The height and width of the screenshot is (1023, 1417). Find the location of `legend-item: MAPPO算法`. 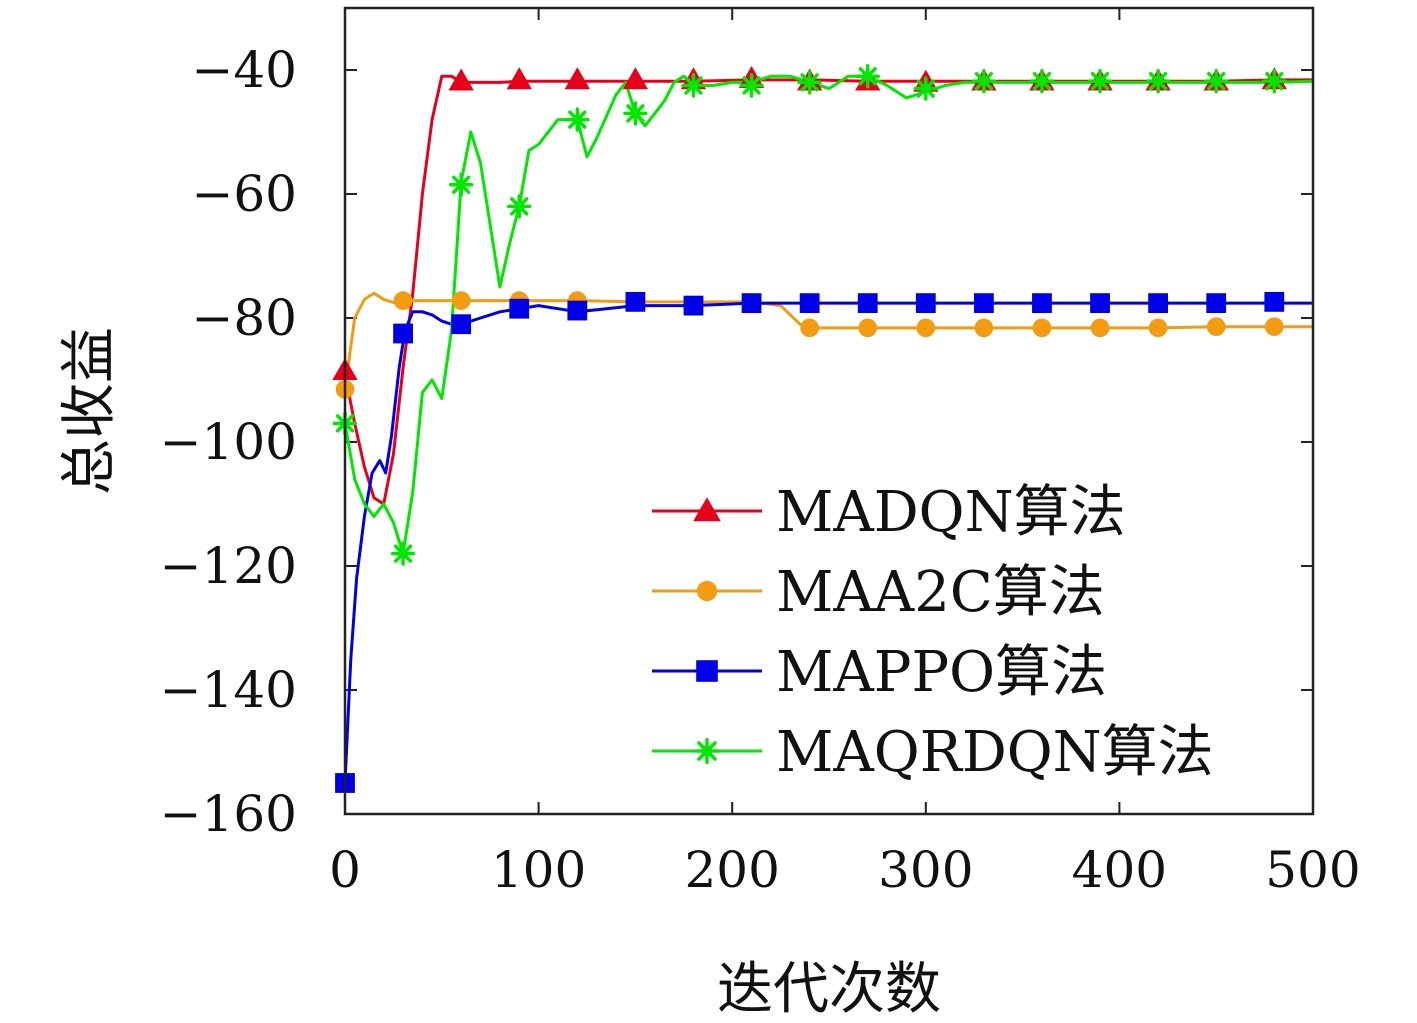

legend-item: MAPPO算法 is located at coordinates (879, 672).